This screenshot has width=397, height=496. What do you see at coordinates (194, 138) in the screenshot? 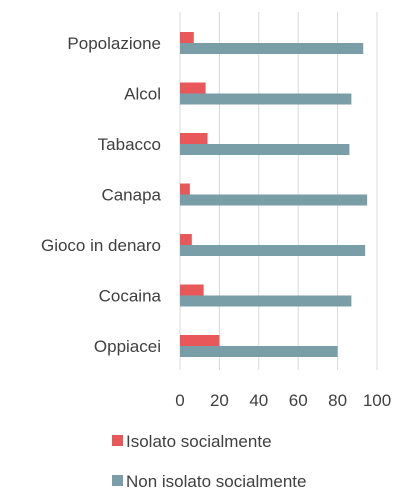
I see `bar-isolato-tabacco` at bounding box center [194, 138].